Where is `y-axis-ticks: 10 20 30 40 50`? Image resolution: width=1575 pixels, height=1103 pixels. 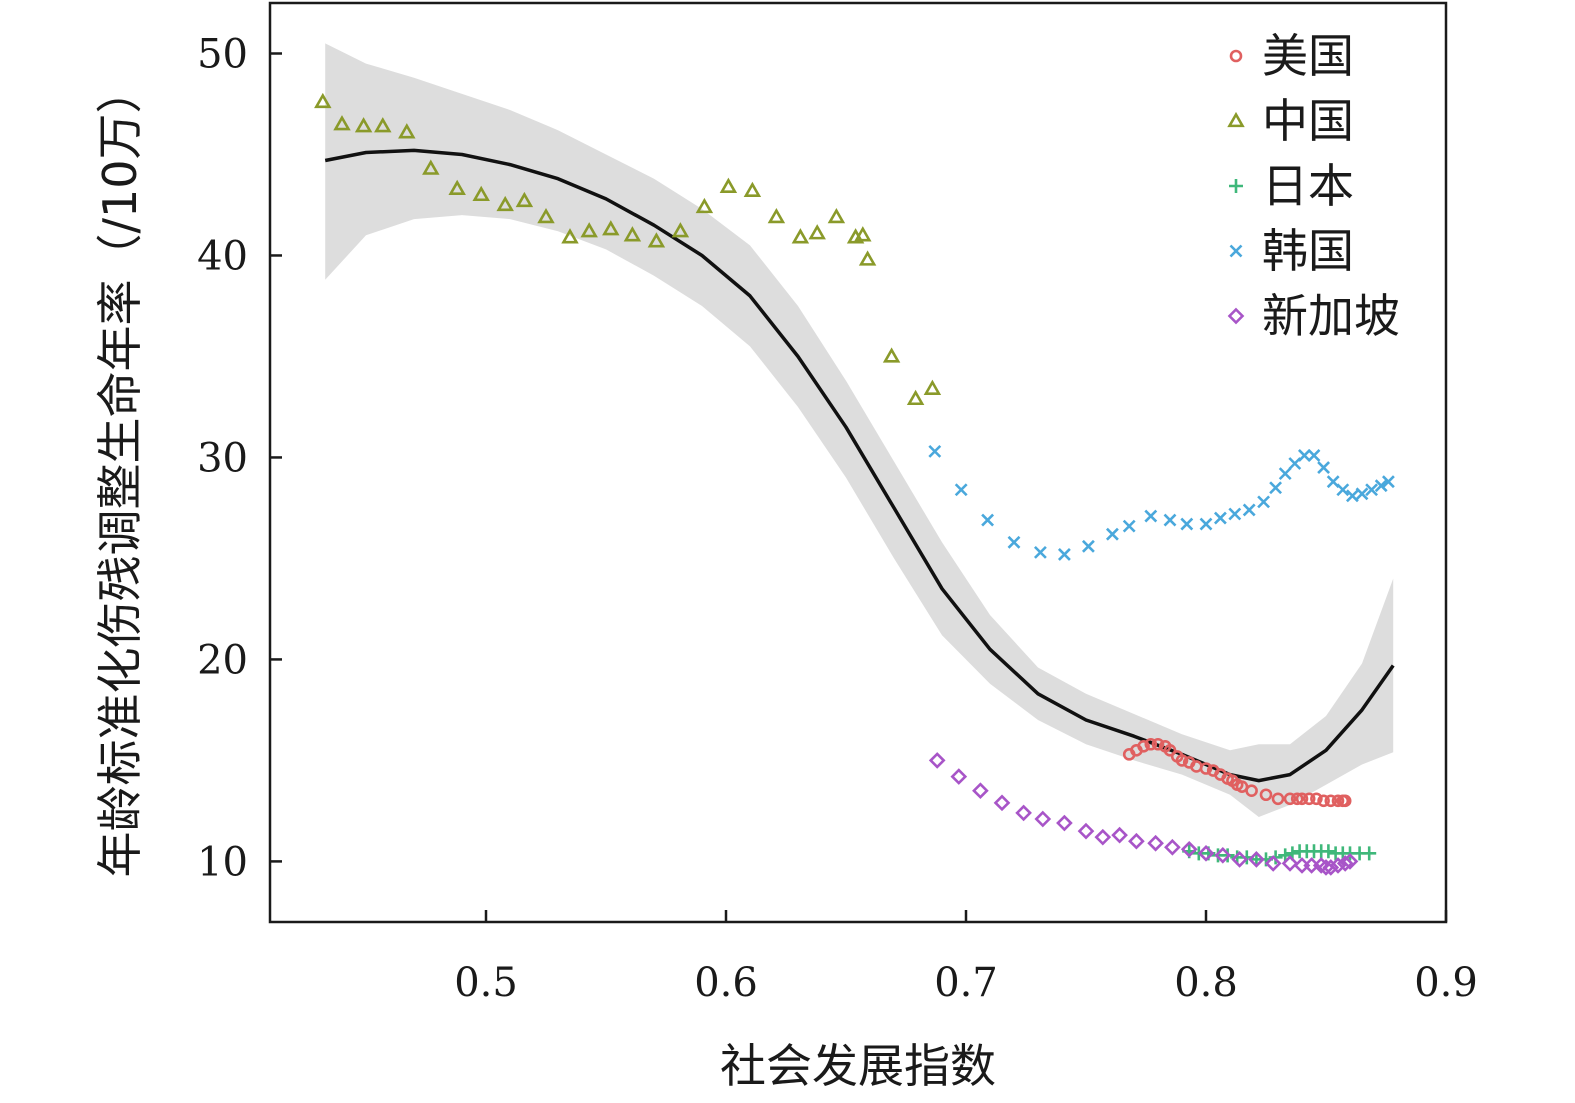 y-axis-ticks: 10 20 30 40 50 is located at coordinates (239, 458).